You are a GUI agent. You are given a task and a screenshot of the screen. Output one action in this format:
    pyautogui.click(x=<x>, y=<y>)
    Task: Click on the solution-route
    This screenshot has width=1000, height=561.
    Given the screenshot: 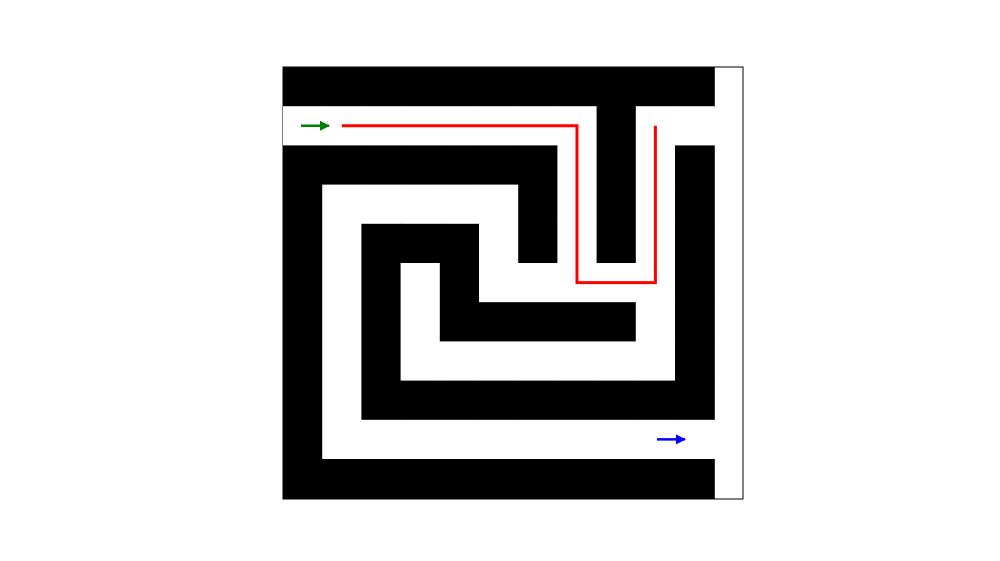 What is the action you would take?
    pyautogui.click(x=499, y=204)
    